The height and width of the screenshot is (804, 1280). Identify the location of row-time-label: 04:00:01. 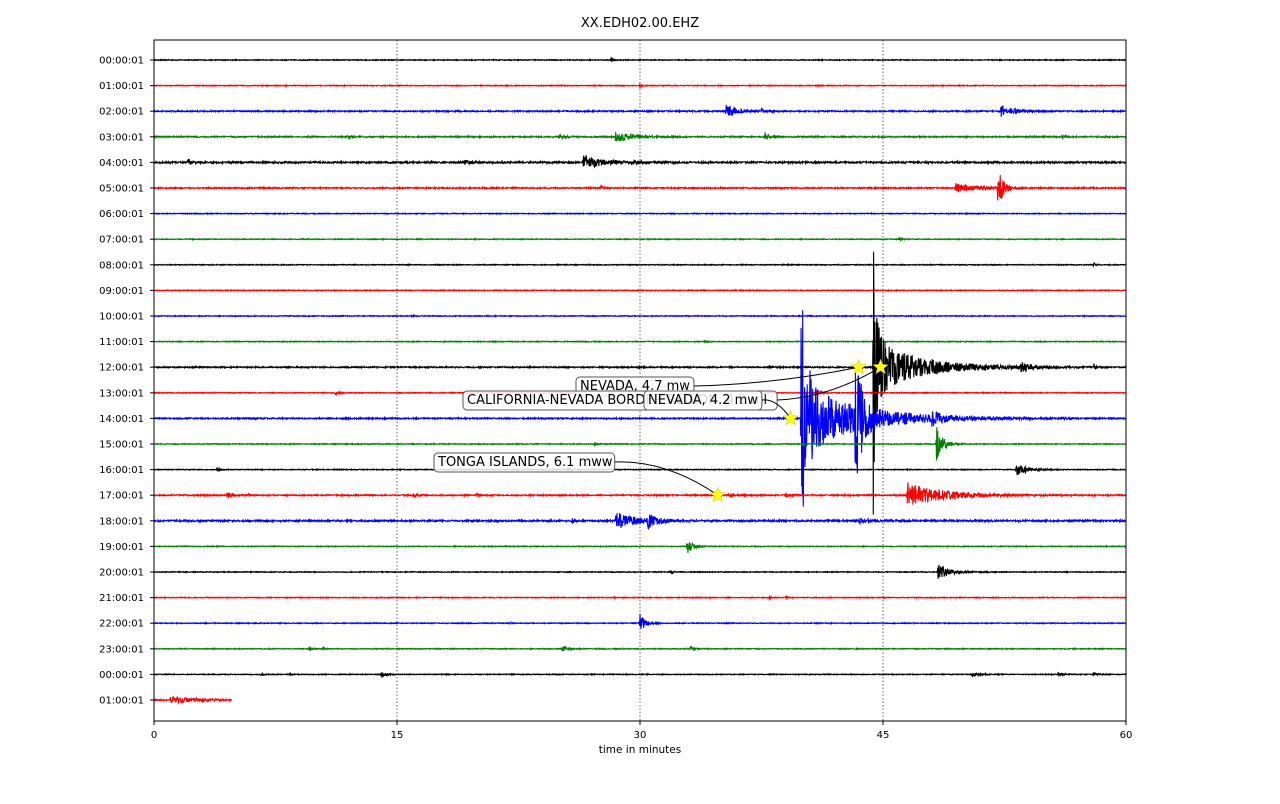
(121, 163).